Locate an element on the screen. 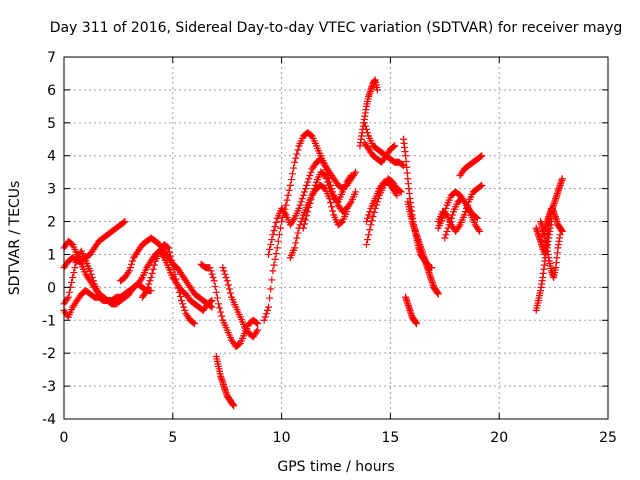  series-track-x is located at coordinates (471, 165).